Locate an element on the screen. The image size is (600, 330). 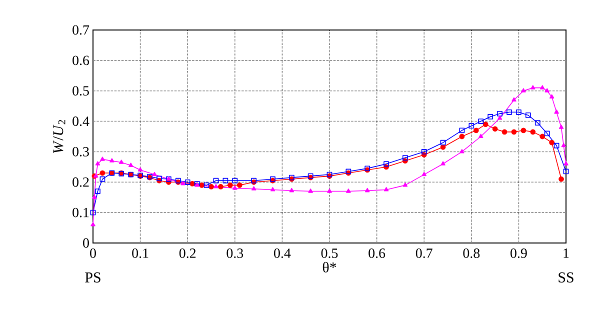
x-tick-label: 0.7 is located at coordinates (424, 253).